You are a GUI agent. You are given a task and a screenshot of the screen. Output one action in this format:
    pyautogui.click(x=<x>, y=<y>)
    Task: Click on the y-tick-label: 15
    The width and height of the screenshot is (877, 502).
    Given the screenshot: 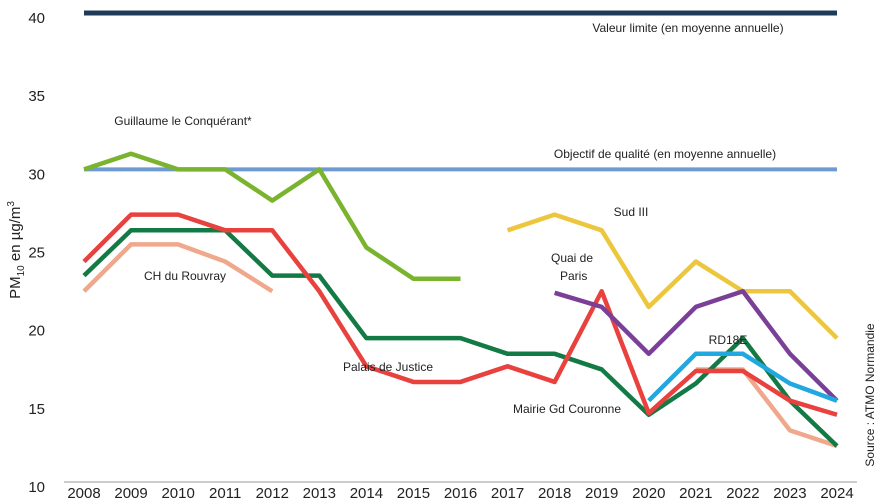 What is the action you would take?
    pyautogui.click(x=36, y=409)
    